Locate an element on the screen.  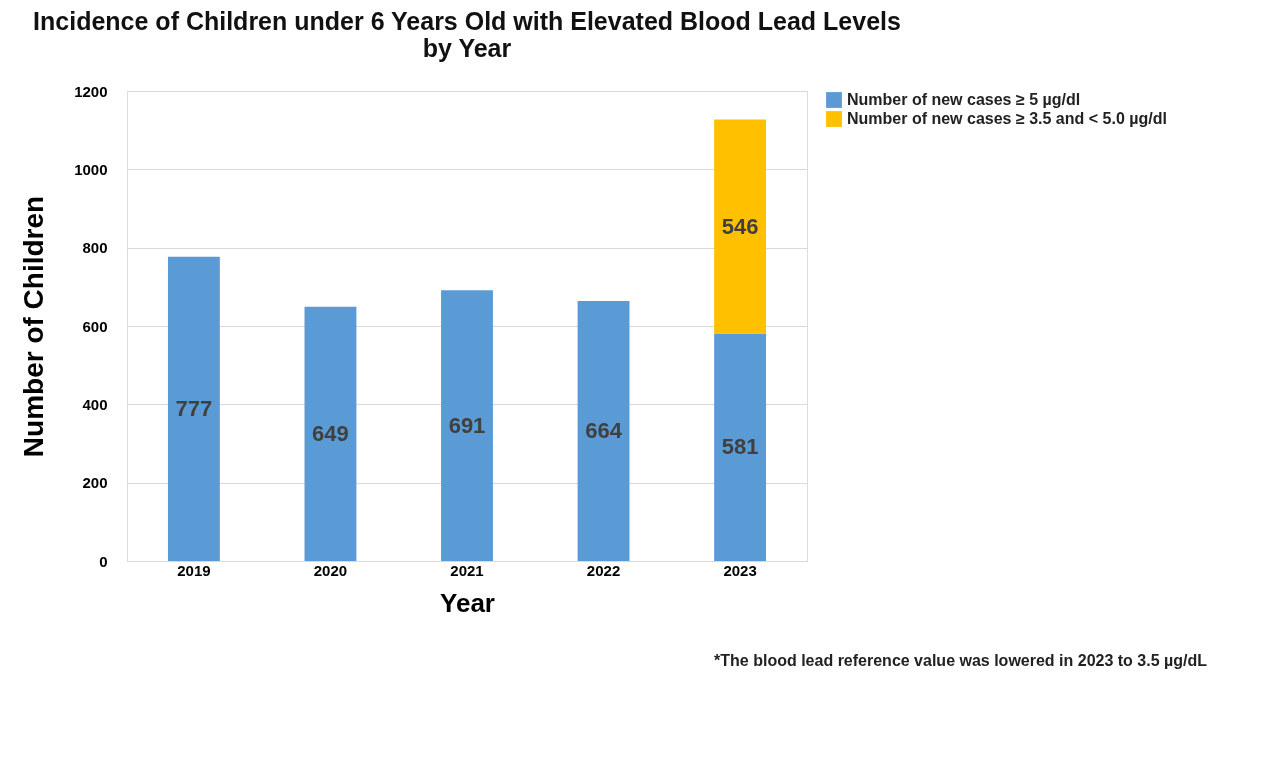
chart-title: Incidence of Children under 6 Years Old with Elevated Blood Lead Levels by Year is located at coordinates (467, 34).